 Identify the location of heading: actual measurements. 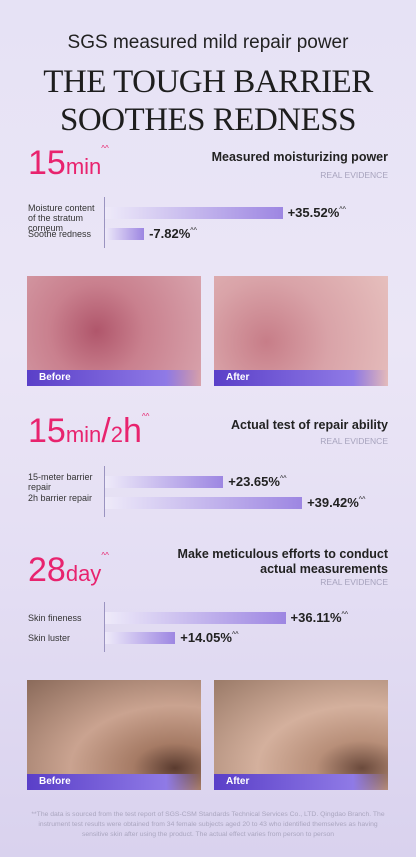
(324, 569).